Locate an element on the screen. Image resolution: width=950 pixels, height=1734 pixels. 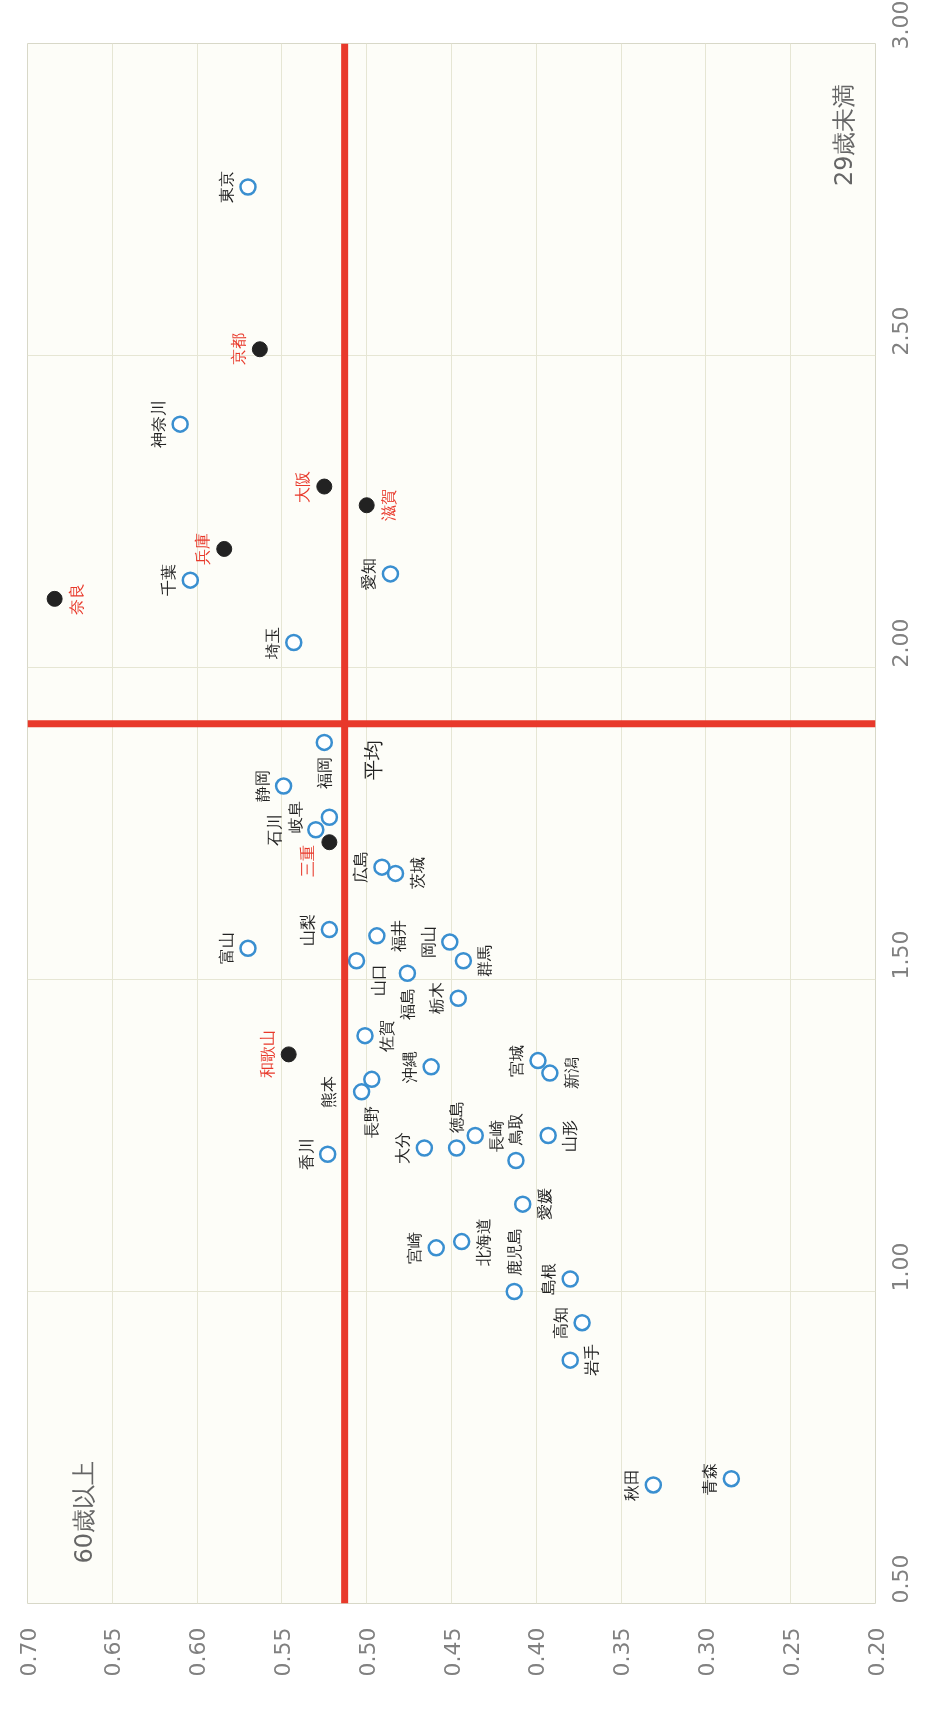
data-label: 徳島 is located at coordinates (457, 1116).